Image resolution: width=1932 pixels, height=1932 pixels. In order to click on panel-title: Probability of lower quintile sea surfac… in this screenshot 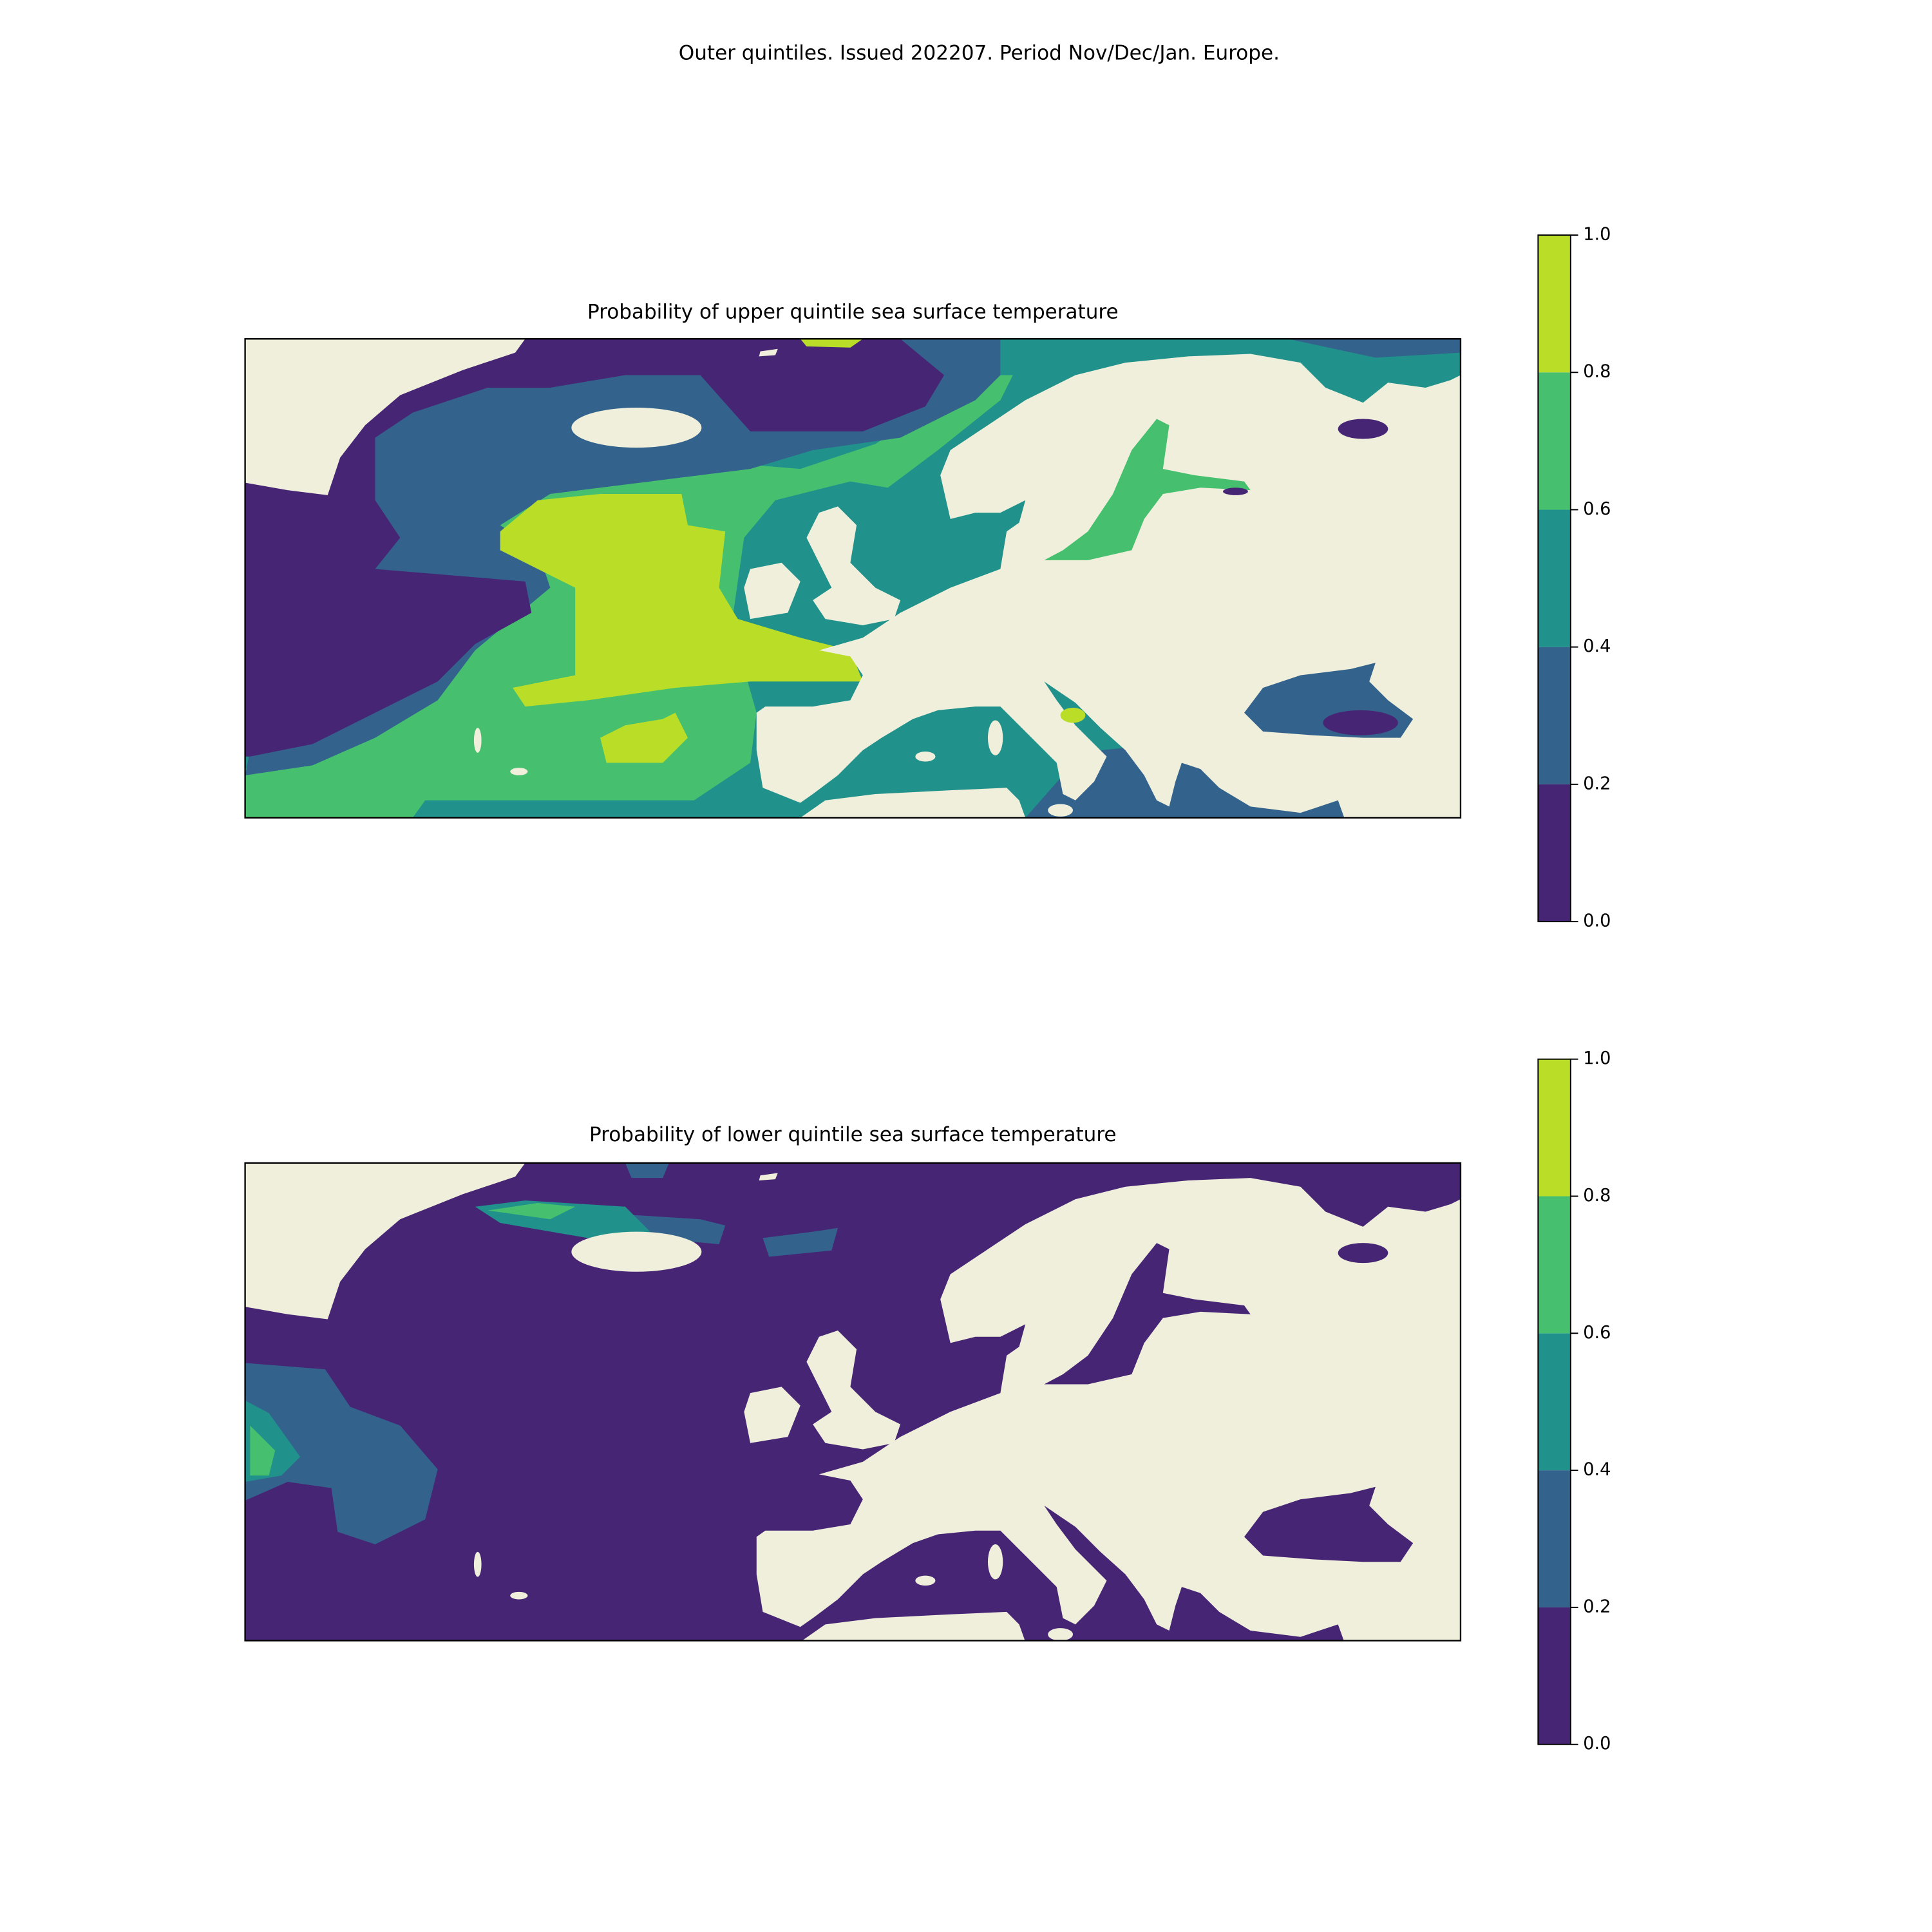, I will do `click(853, 1134)`.